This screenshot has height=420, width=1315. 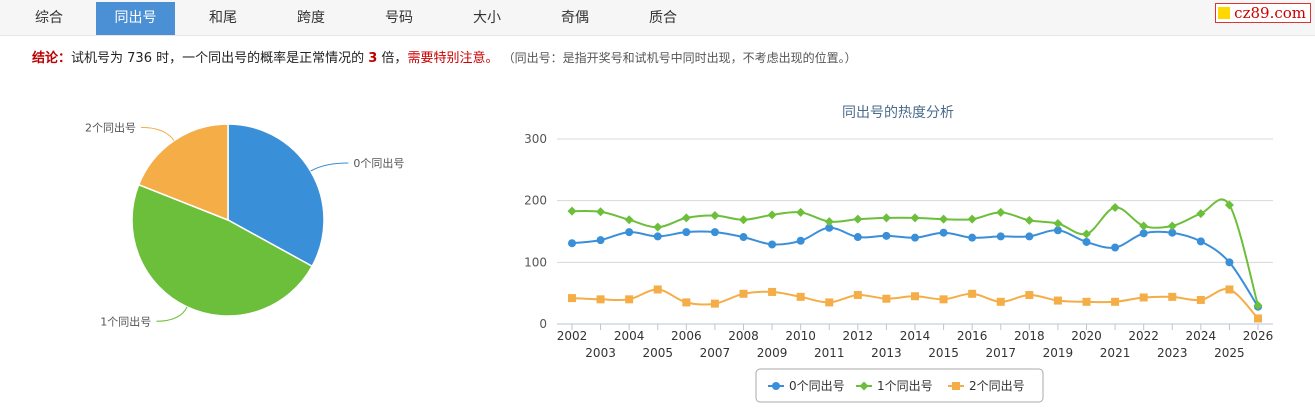 I want to click on chart-title: 同出号的热度分析, so click(x=898, y=113).